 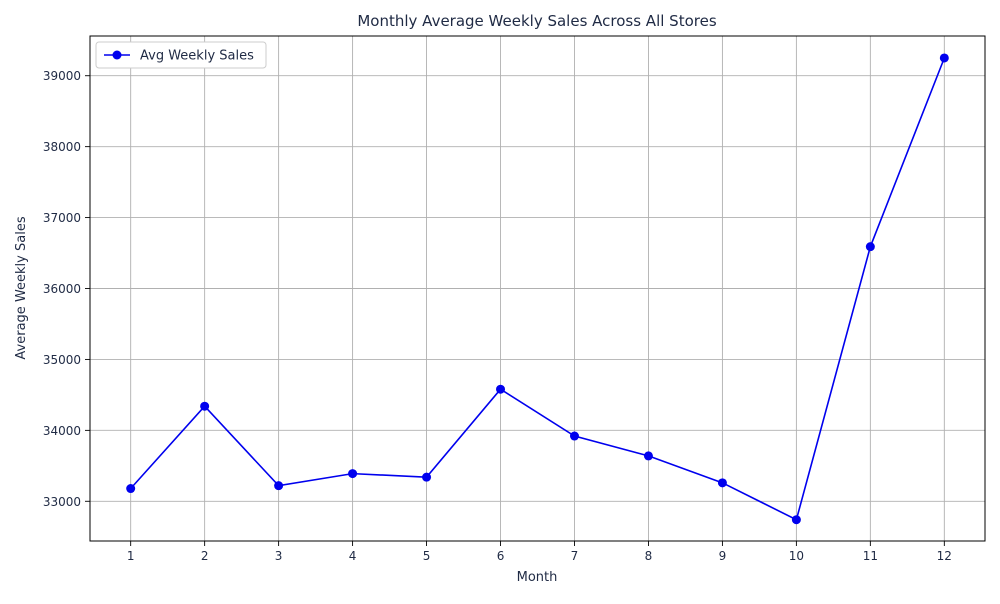 I want to click on x-tick-label: 1, so click(x=131, y=556).